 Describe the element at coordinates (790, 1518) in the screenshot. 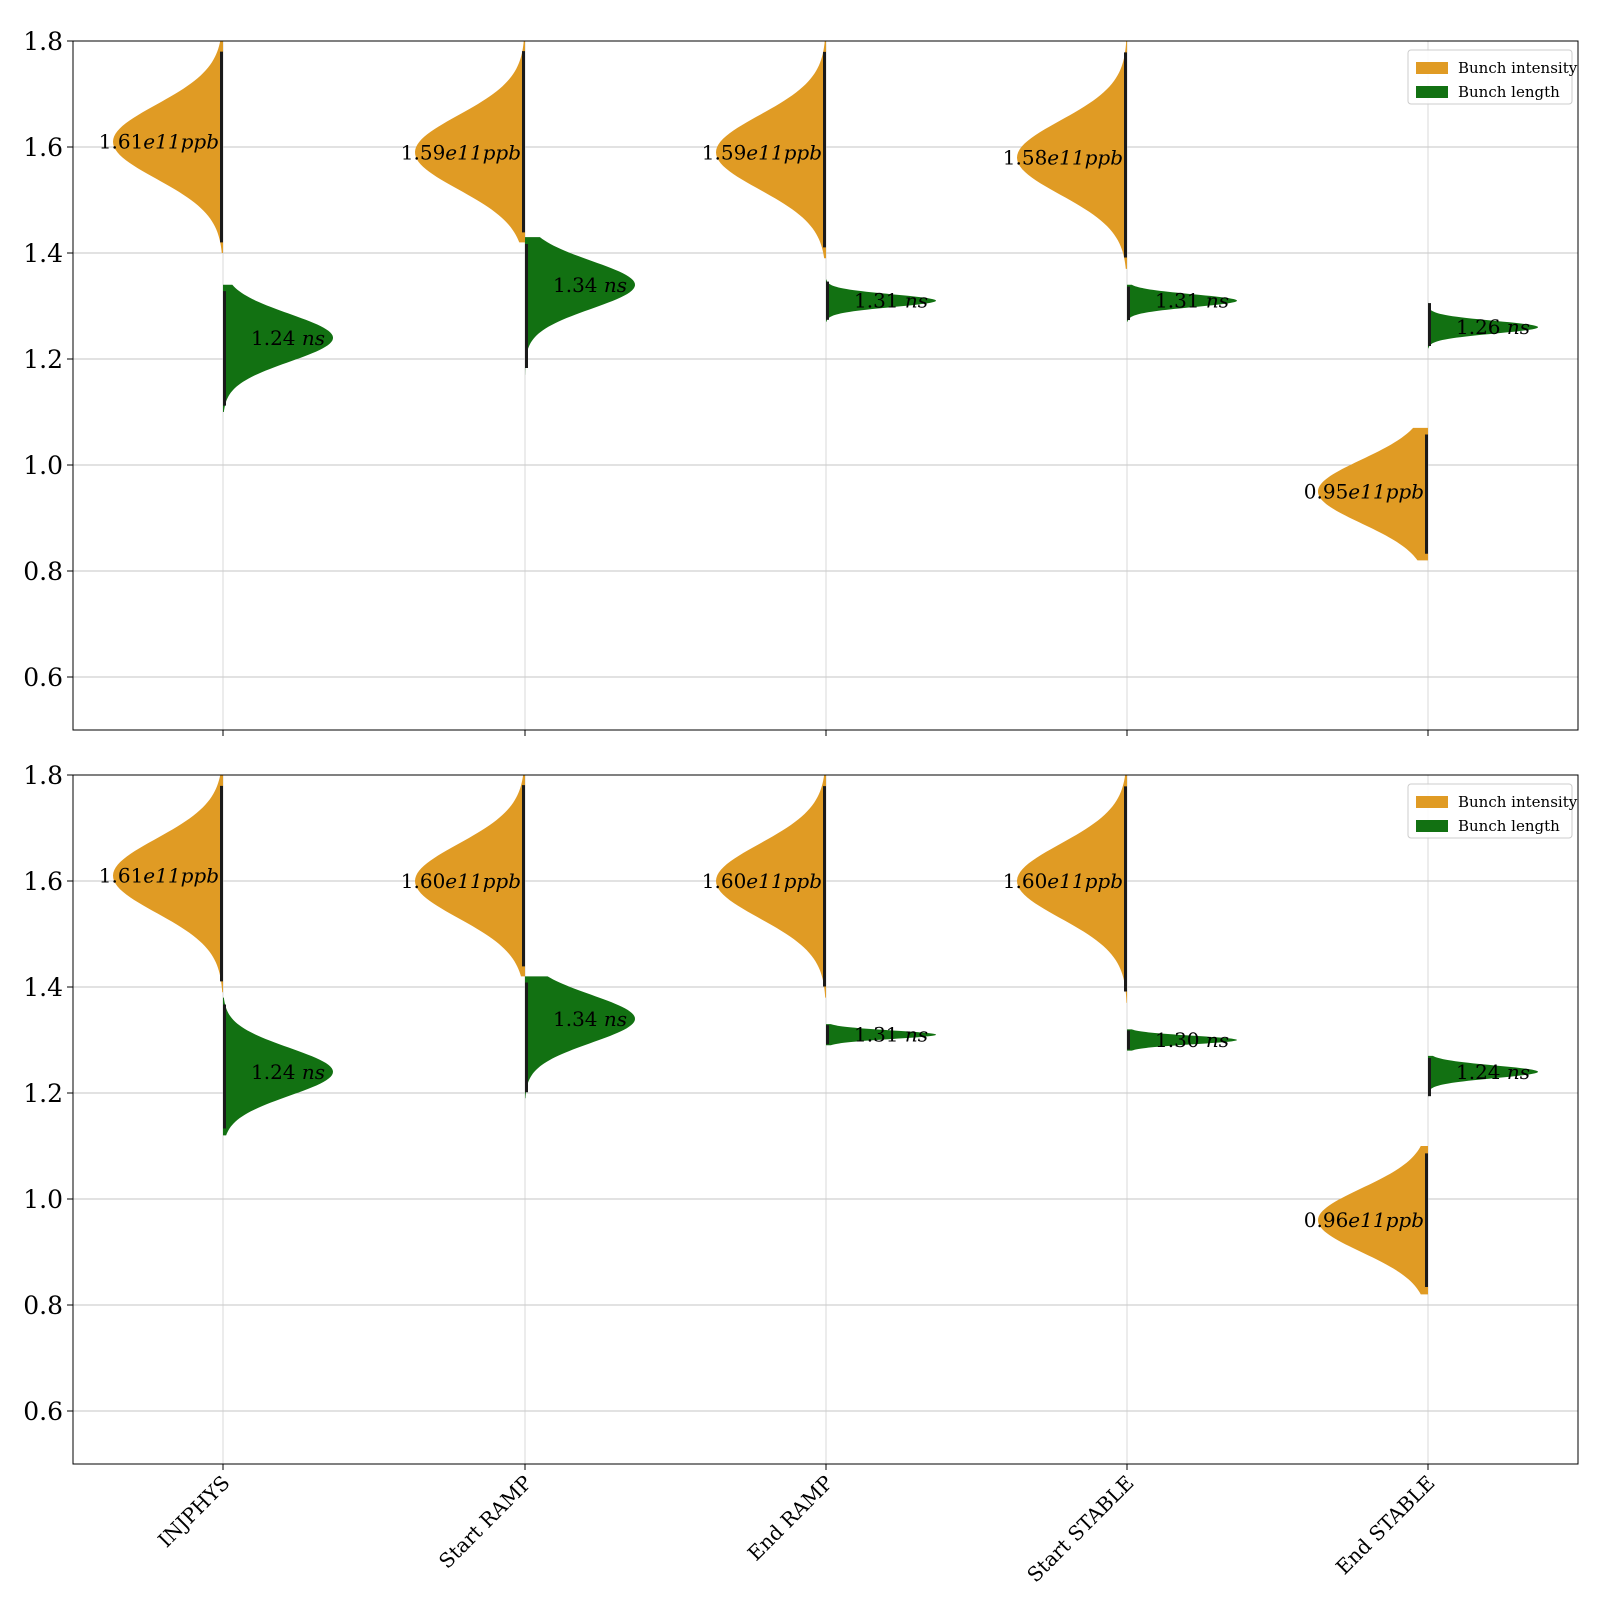

I see `x-tick-label: End RAMP` at that location.